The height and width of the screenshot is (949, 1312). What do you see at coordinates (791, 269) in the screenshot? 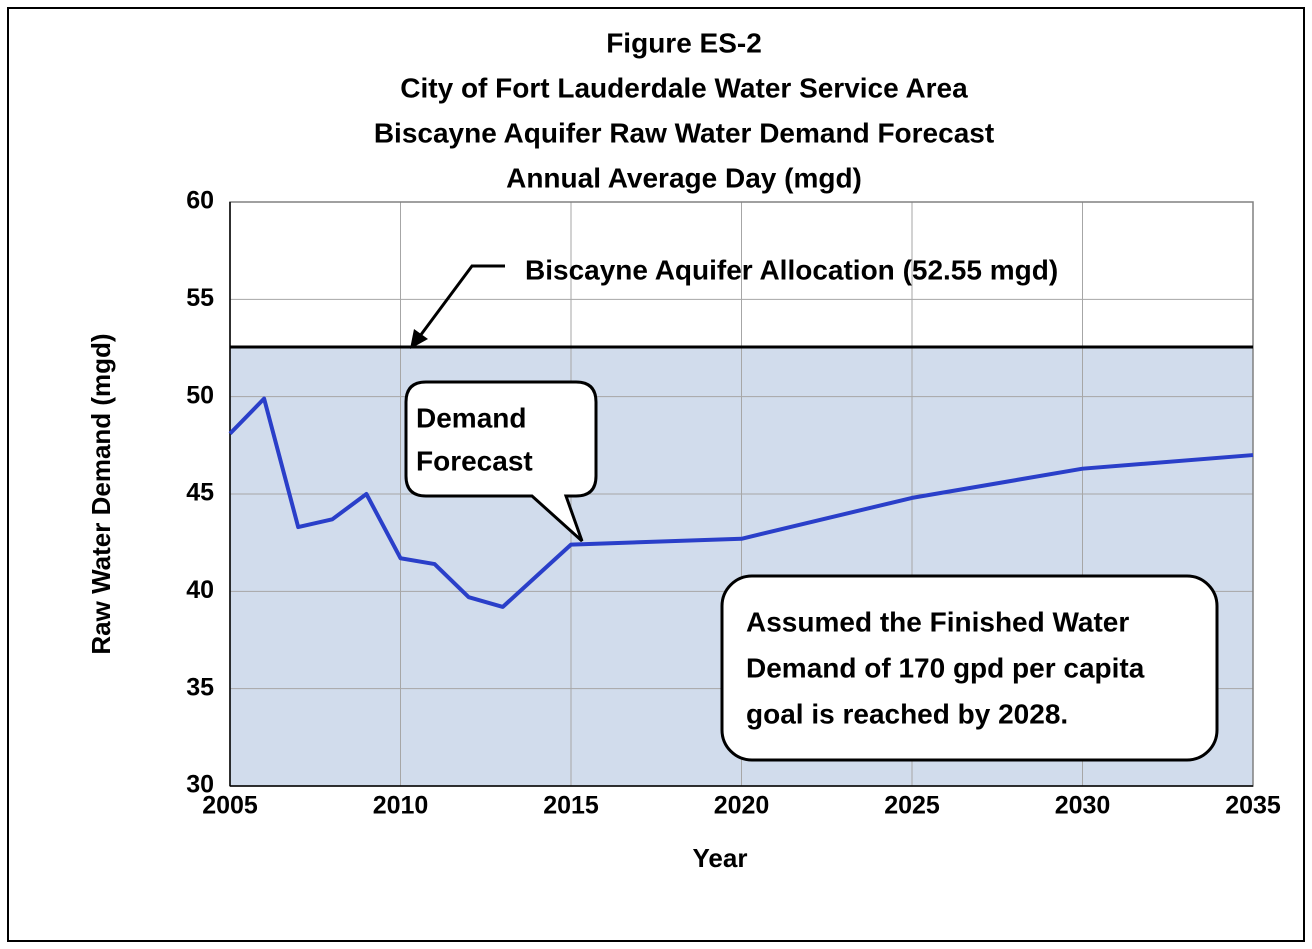
I see `allocation-label: Biscayne Aquifer Allocation (52.55 mgd)` at bounding box center [791, 269].